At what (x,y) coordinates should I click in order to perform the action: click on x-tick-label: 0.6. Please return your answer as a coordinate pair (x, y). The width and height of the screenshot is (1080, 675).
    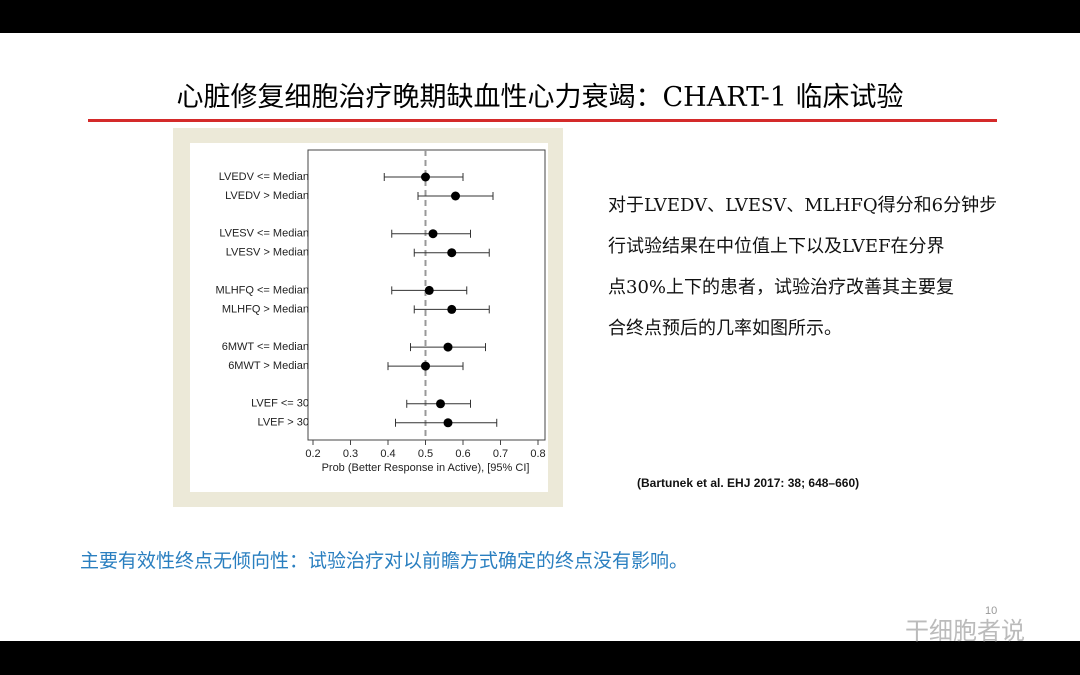
    Looking at the image, I should click on (462, 454).